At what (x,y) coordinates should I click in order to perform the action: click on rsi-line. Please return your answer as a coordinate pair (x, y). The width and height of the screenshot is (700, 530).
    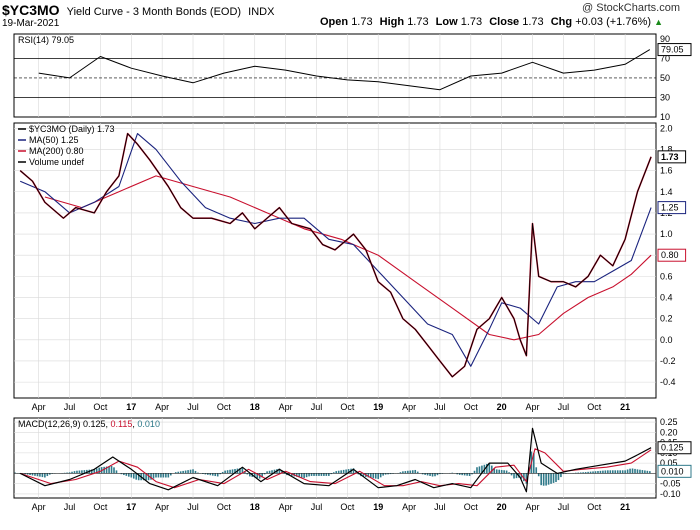
    Looking at the image, I should click on (344, 70).